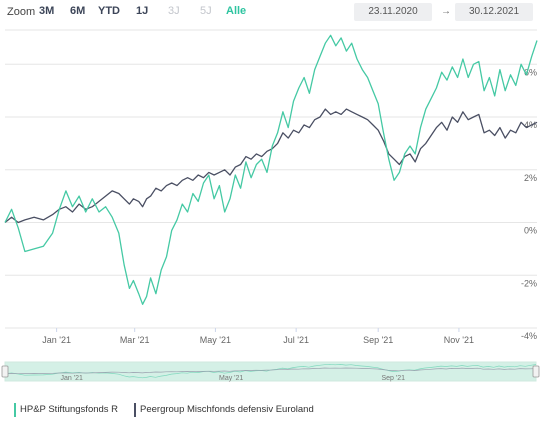  I want to click on navigator-x-tick-label: Jan '21, so click(72, 378).